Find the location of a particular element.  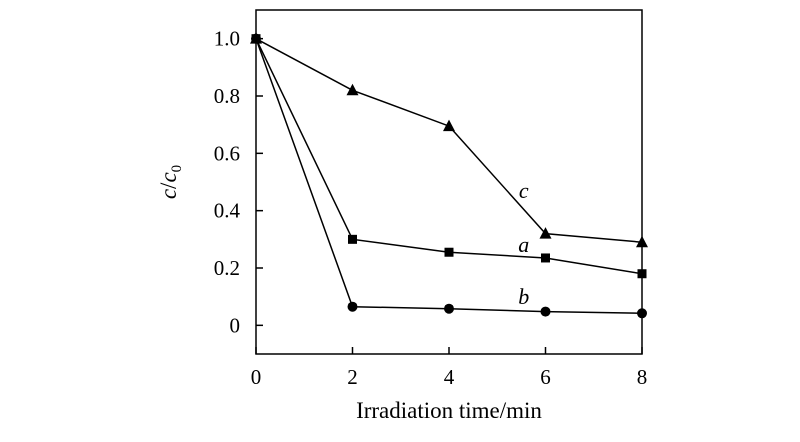

y-axis: 0 0.2 0.4 0.6 0.8 1.0 is located at coordinates (238, 182).